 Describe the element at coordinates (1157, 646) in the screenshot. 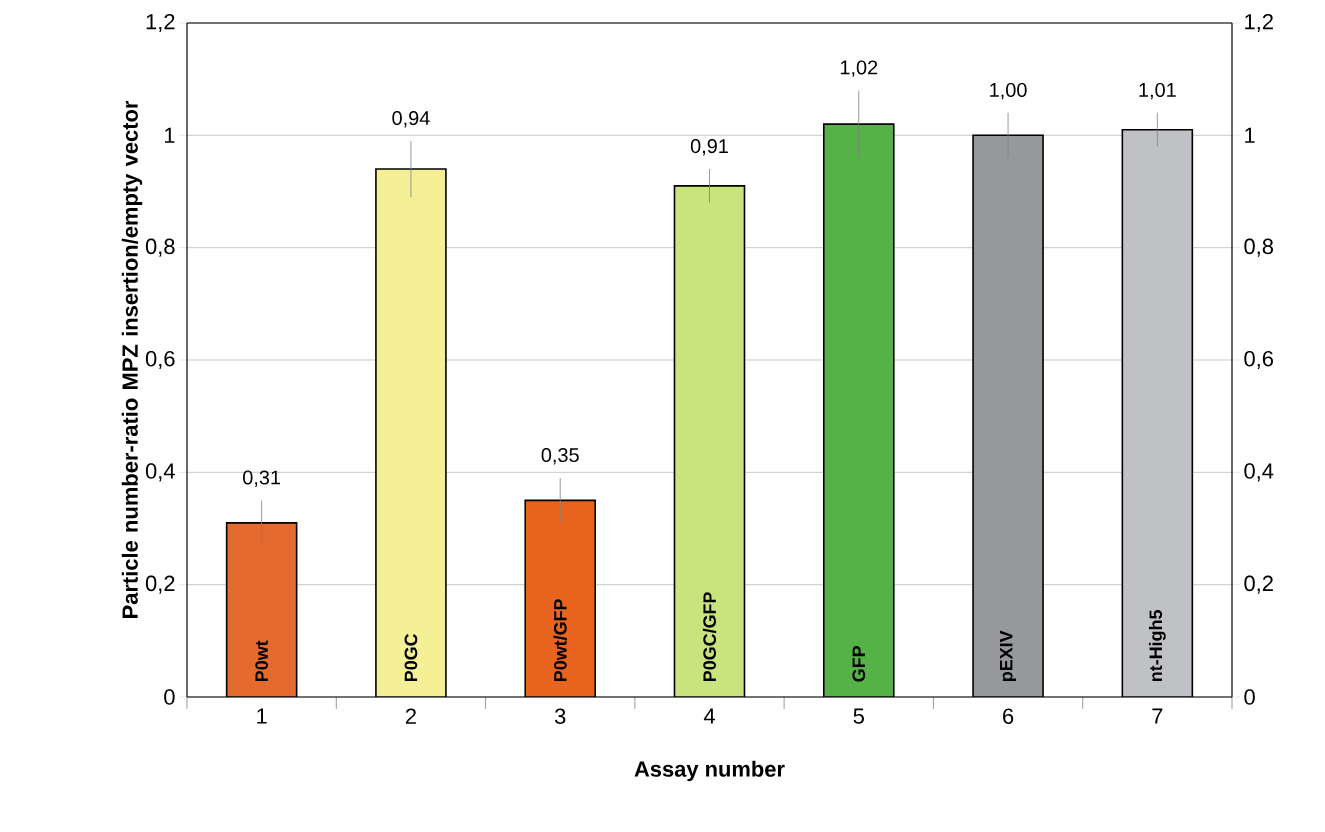

I see `annotation: nt-High5` at that location.